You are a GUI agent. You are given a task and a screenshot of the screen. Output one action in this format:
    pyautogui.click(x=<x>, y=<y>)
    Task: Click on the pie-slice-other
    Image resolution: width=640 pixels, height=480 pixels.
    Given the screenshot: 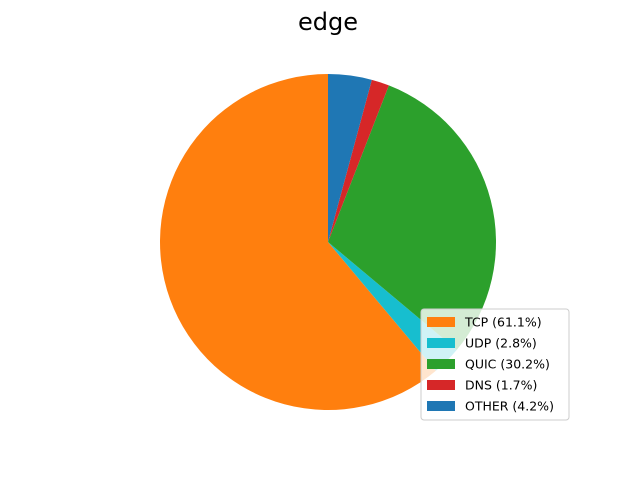 What is the action you would take?
    pyautogui.click(x=350, y=158)
    